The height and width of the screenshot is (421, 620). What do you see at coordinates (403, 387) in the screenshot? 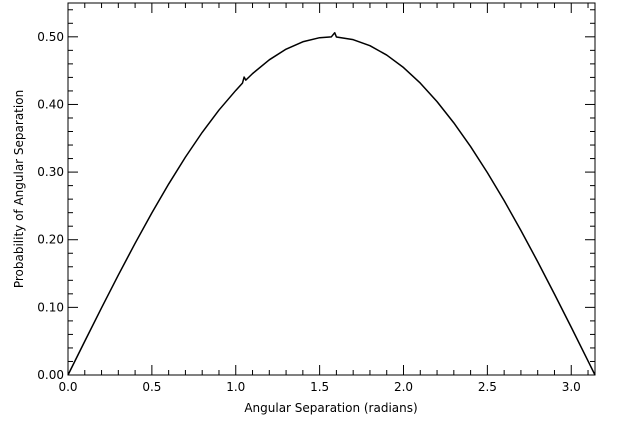
I see `x-tick-label: 2.0` at bounding box center [403, 387].